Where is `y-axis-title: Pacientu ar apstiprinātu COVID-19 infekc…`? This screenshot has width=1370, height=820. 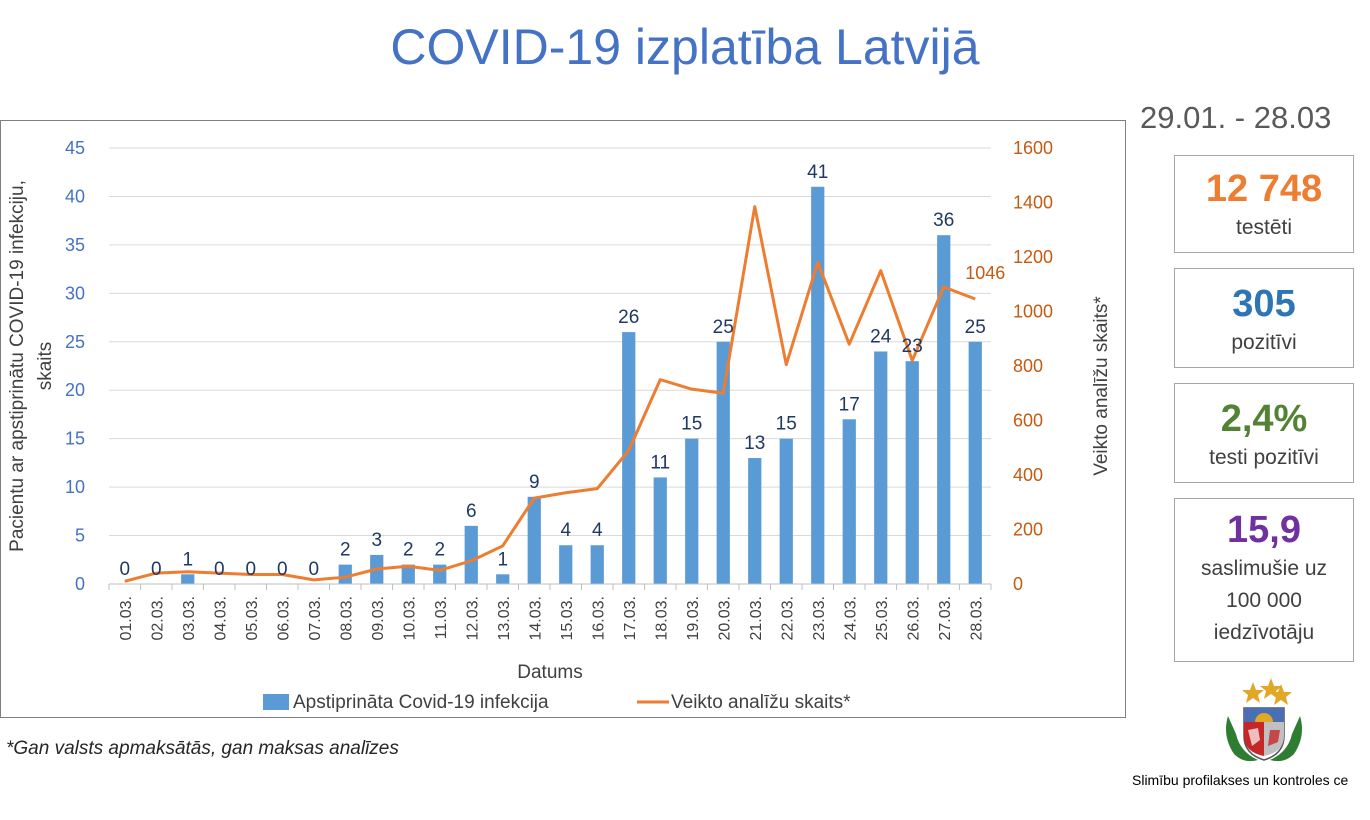 y-axis-title: Pacientu ar apstiprinātu COVID-19 infekc… is located at coordinates (31, 366).